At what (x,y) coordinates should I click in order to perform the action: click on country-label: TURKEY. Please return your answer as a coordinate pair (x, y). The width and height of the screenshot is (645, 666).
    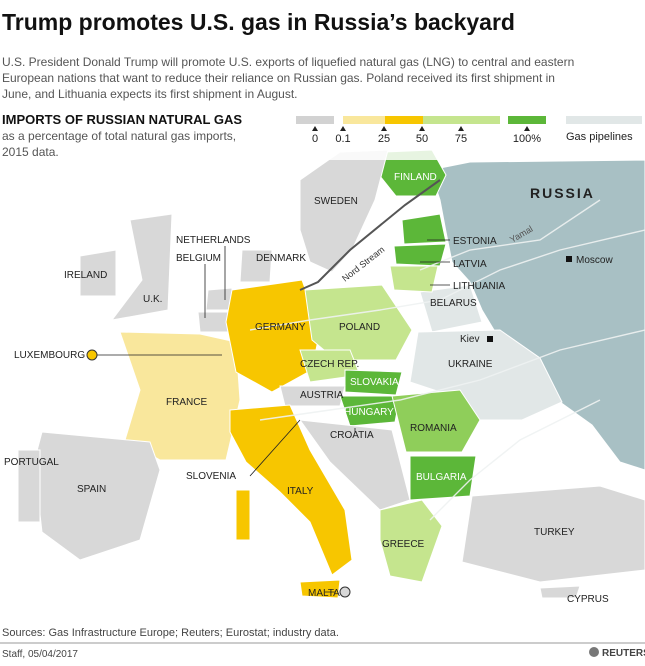
    Looking at the image, I should click on (554, 532).